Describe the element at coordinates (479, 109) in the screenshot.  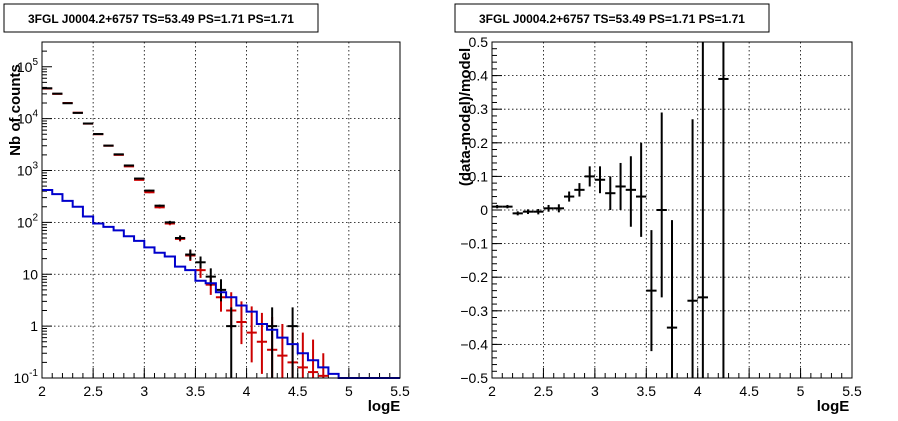
I see `y-tick-label: 0.3` at that location.